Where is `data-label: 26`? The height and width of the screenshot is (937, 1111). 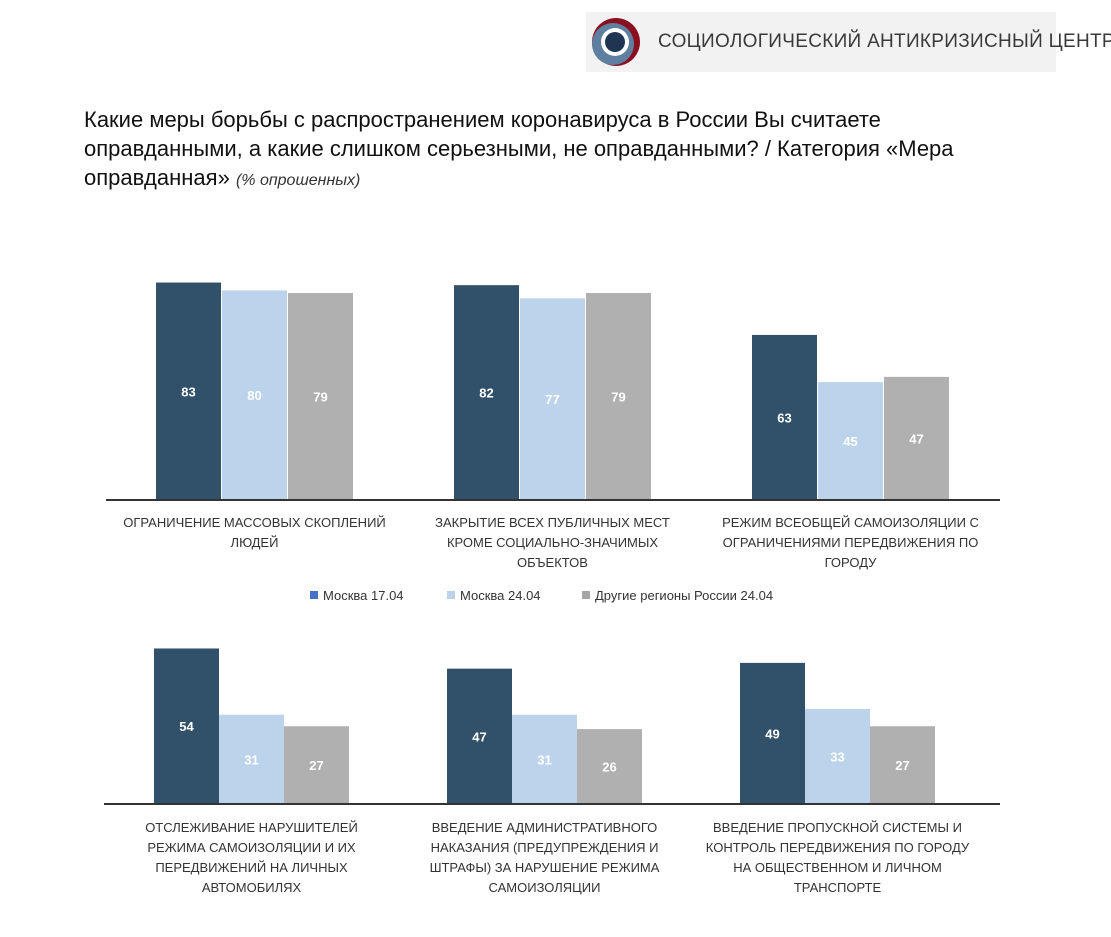
data-label: 26 is located at coordinates (609, 767).